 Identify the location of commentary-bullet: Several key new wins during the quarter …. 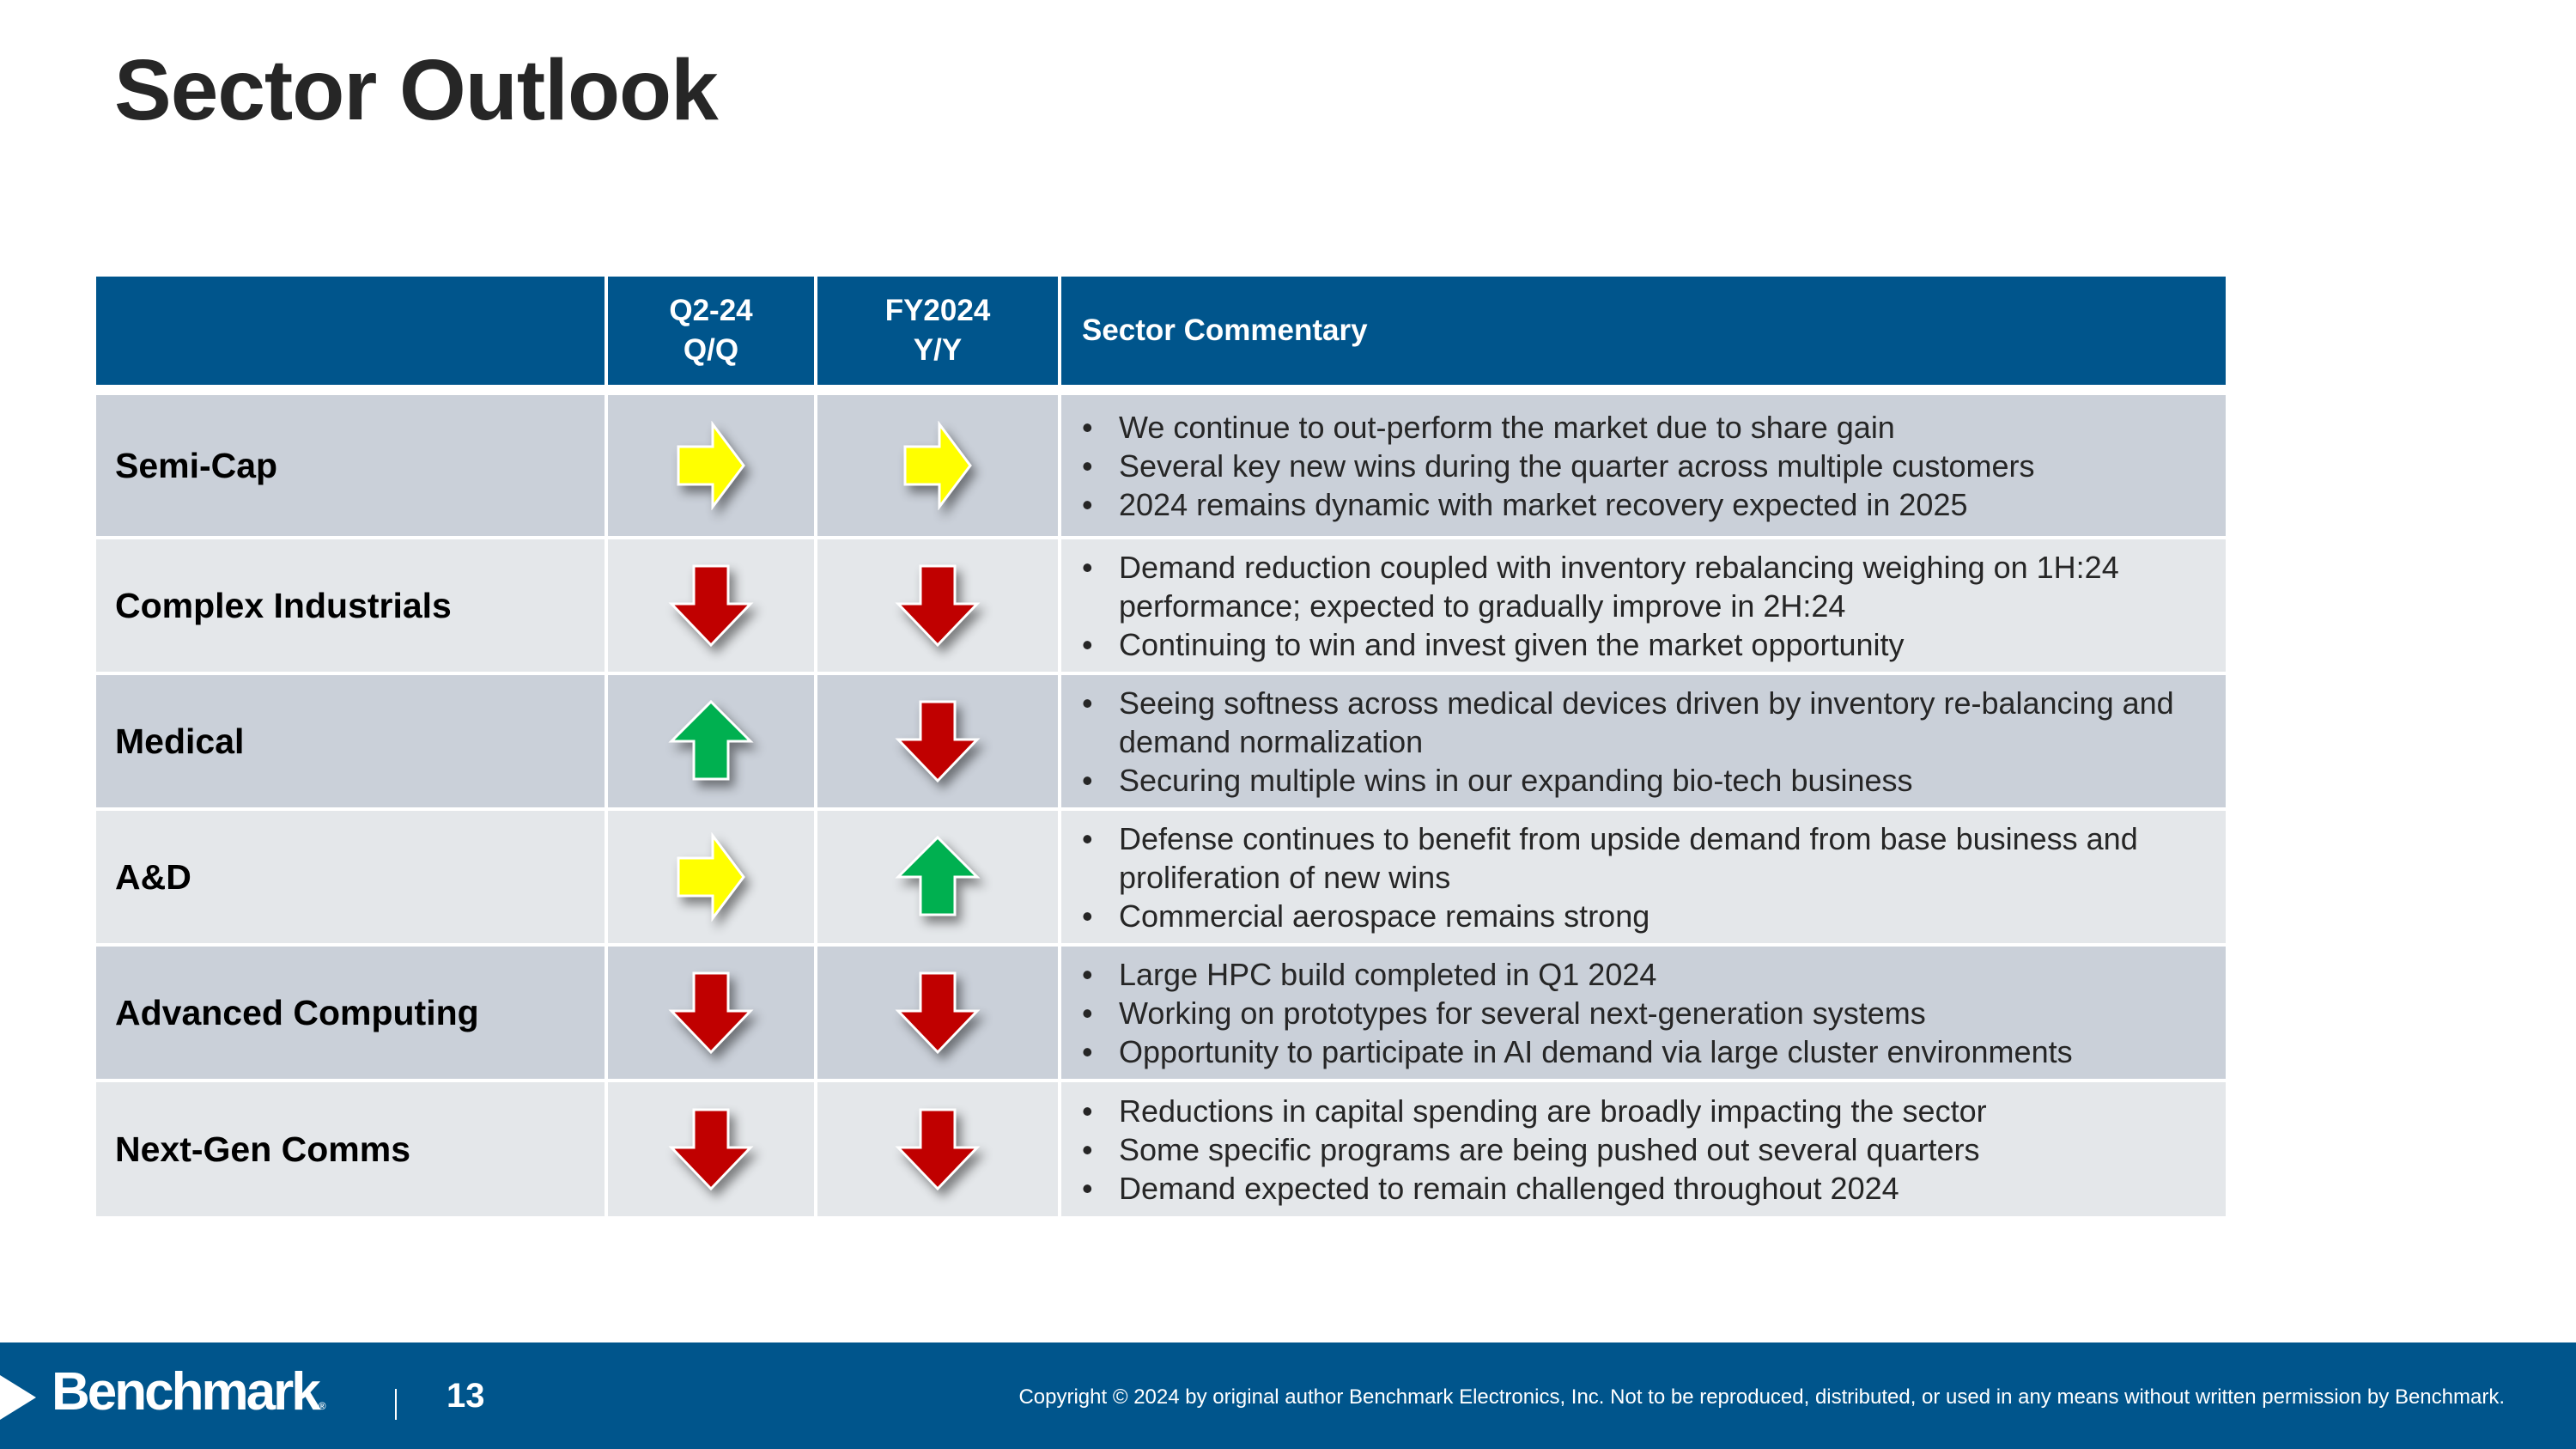
(1558, 466).